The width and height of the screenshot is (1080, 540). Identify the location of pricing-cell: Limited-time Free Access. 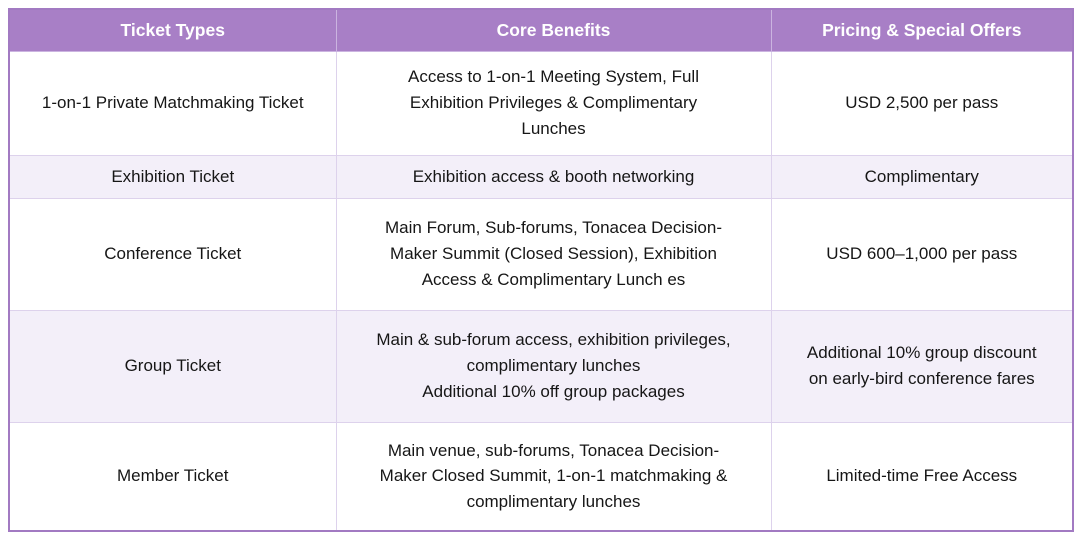
(922, 476).